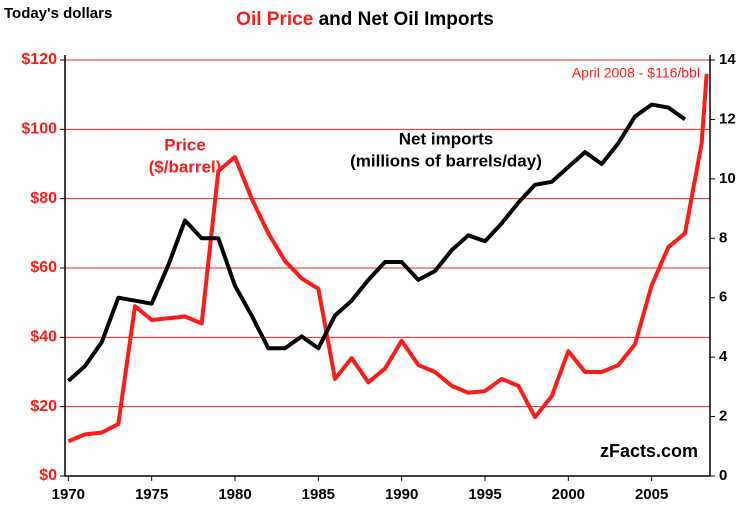 This screenshot has width=743, height=518. What do you see at coordinates (401, 494) in the screenshot?
I see `x-tick-label: 1990` at bounding box center [401, 494].